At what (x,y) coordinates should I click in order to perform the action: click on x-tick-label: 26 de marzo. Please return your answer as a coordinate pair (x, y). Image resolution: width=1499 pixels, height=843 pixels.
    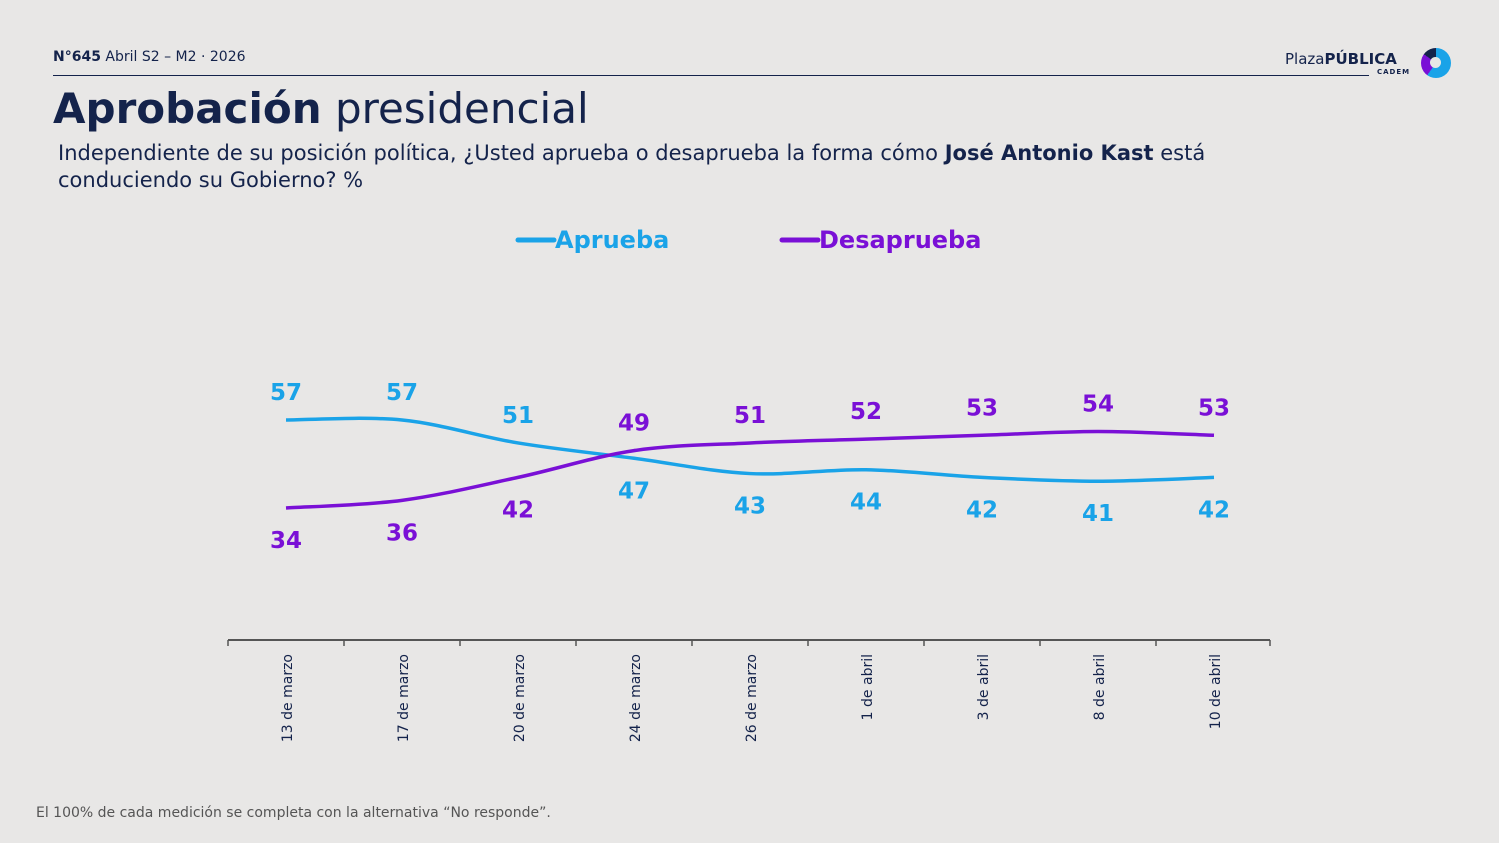
    Looking at the image, I should click on (752, 698).